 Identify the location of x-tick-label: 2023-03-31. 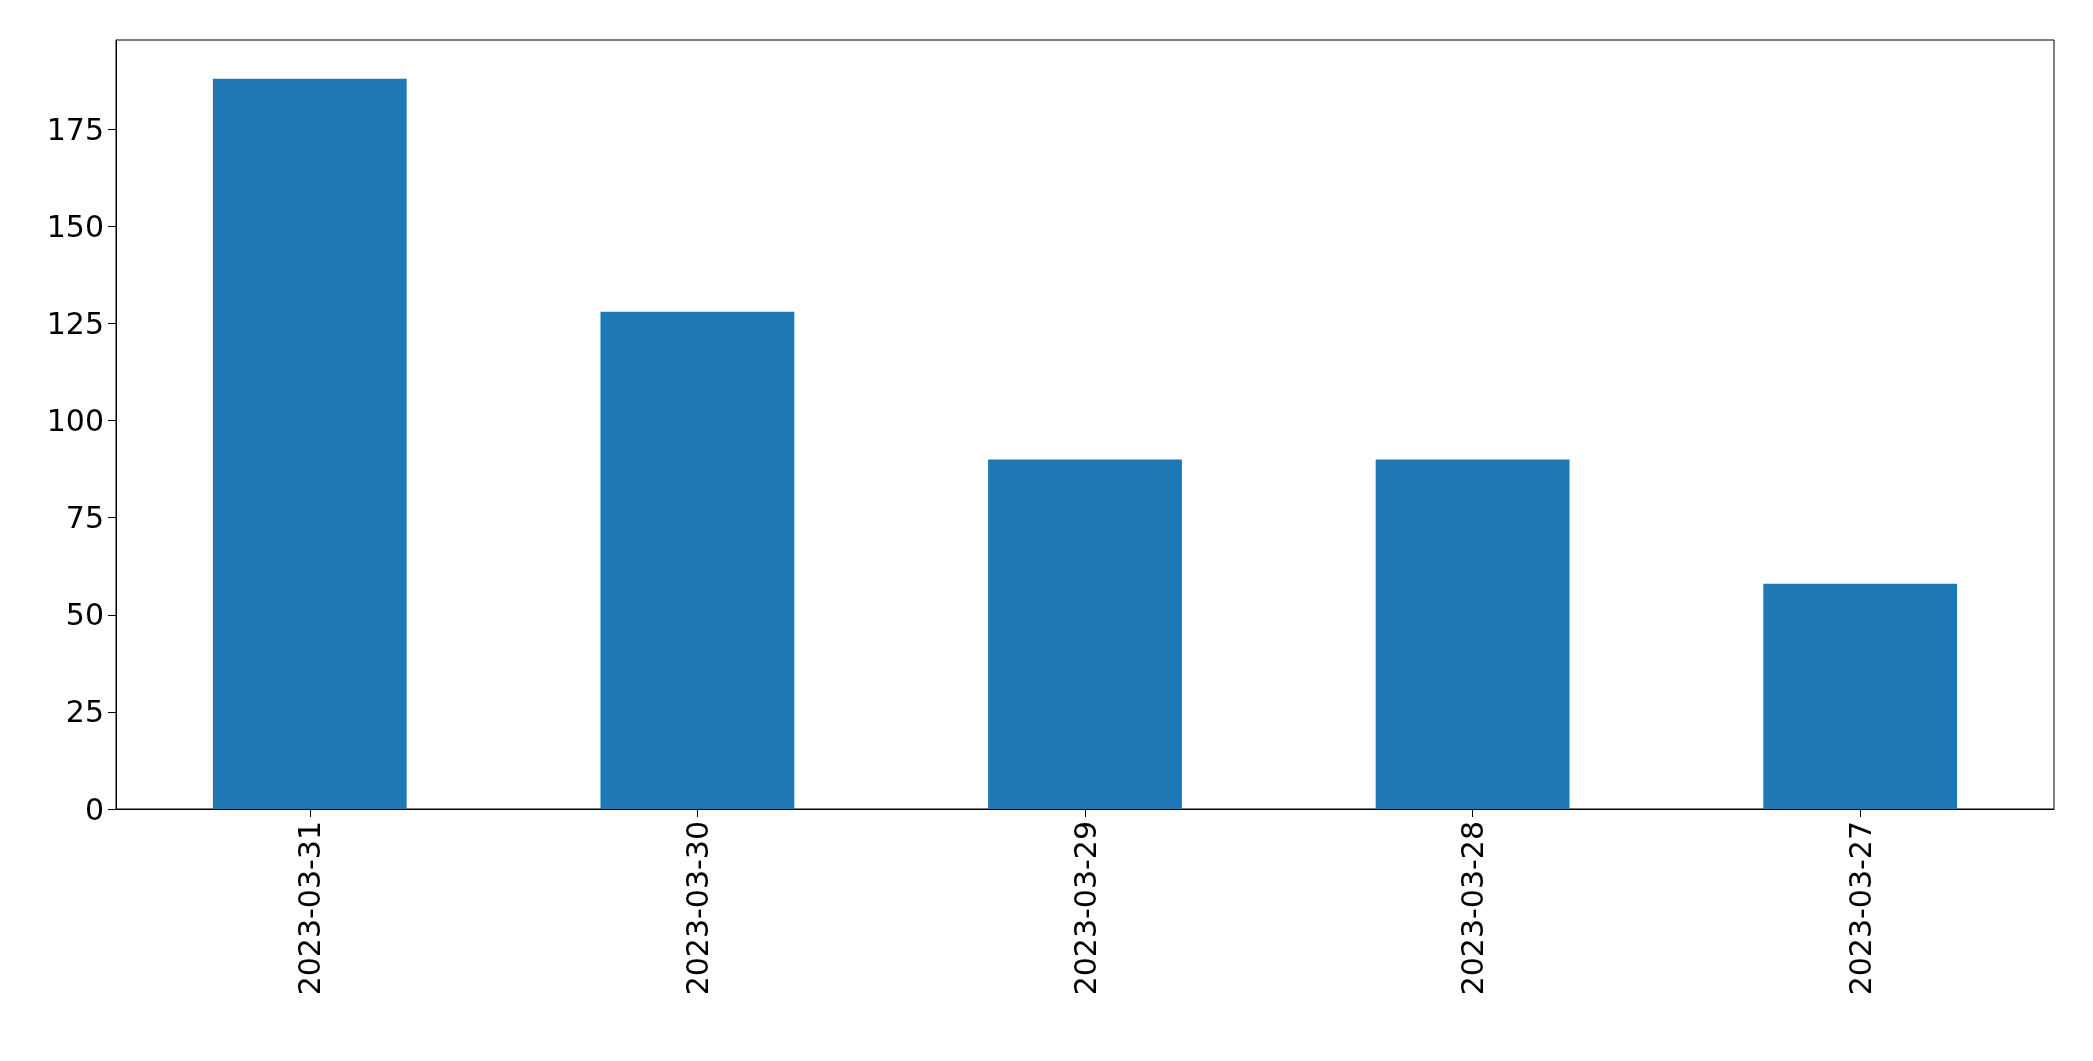
(310, 908).